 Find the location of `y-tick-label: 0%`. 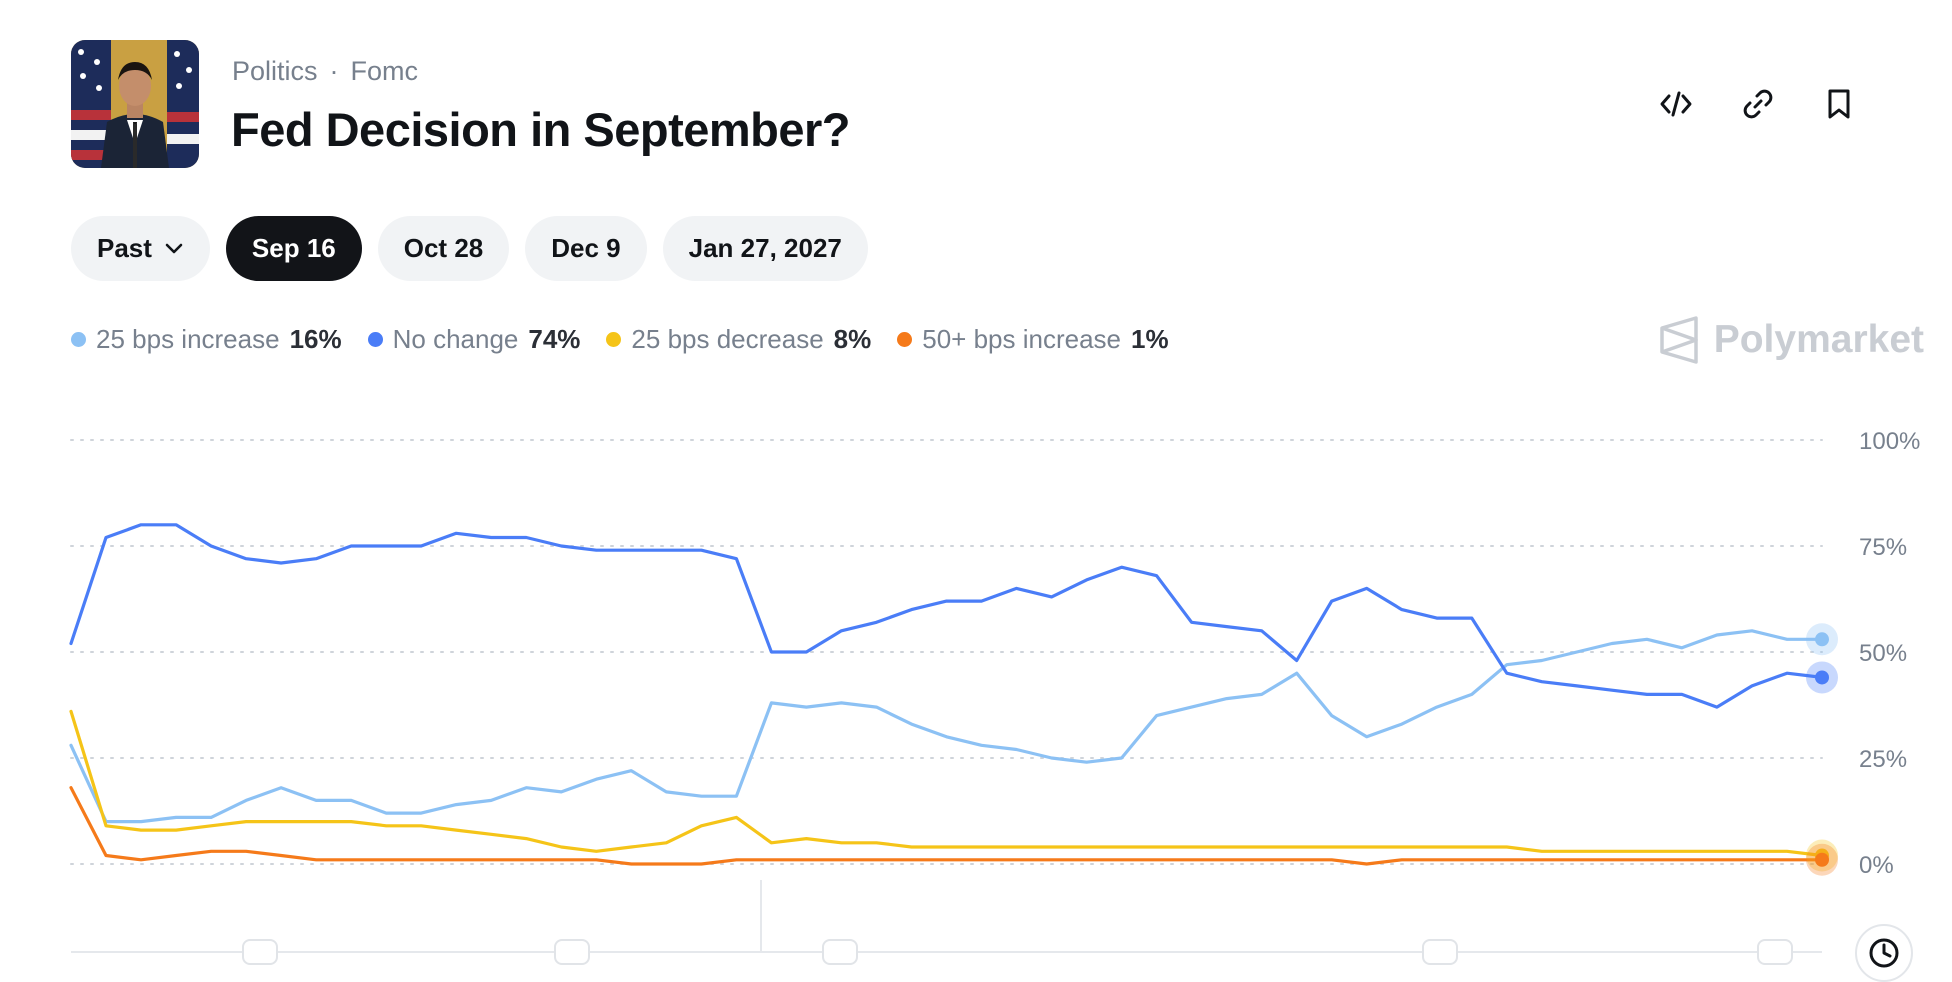

y-tick-label: 0% is located at coordinates (1876, 865).